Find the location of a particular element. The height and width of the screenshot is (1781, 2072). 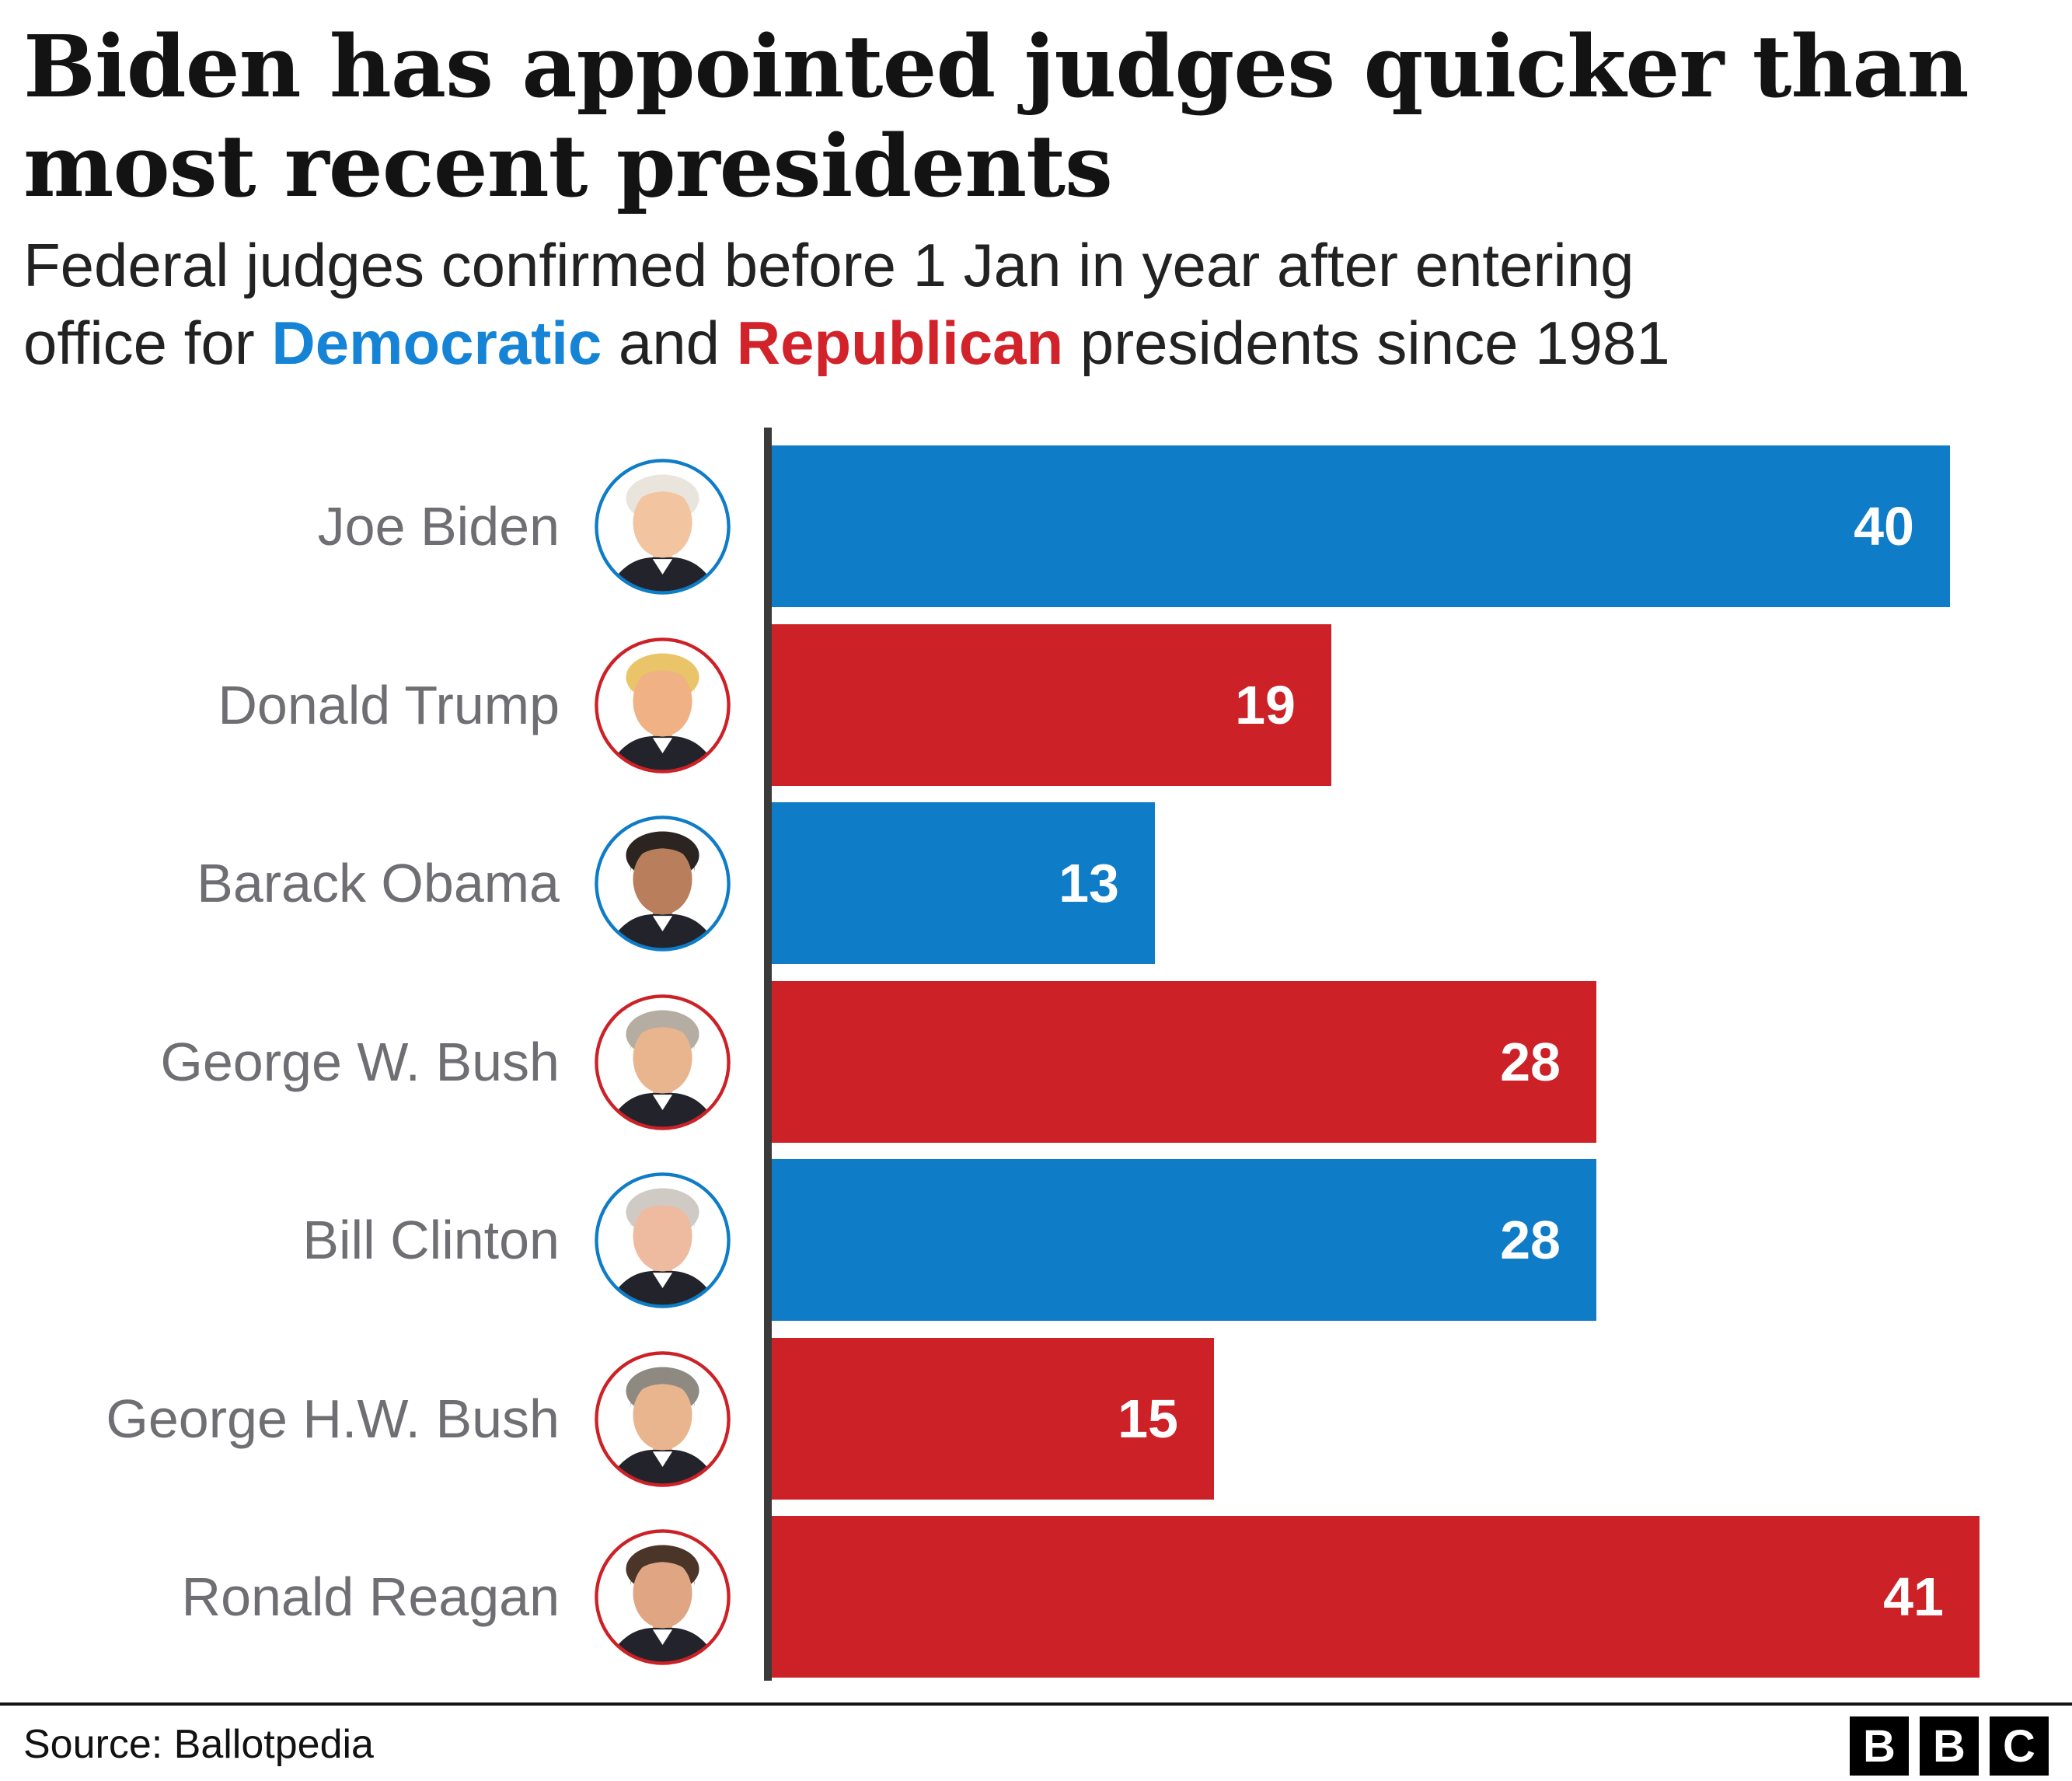

value-bar: 19 is located at coordinates (1051, 705).